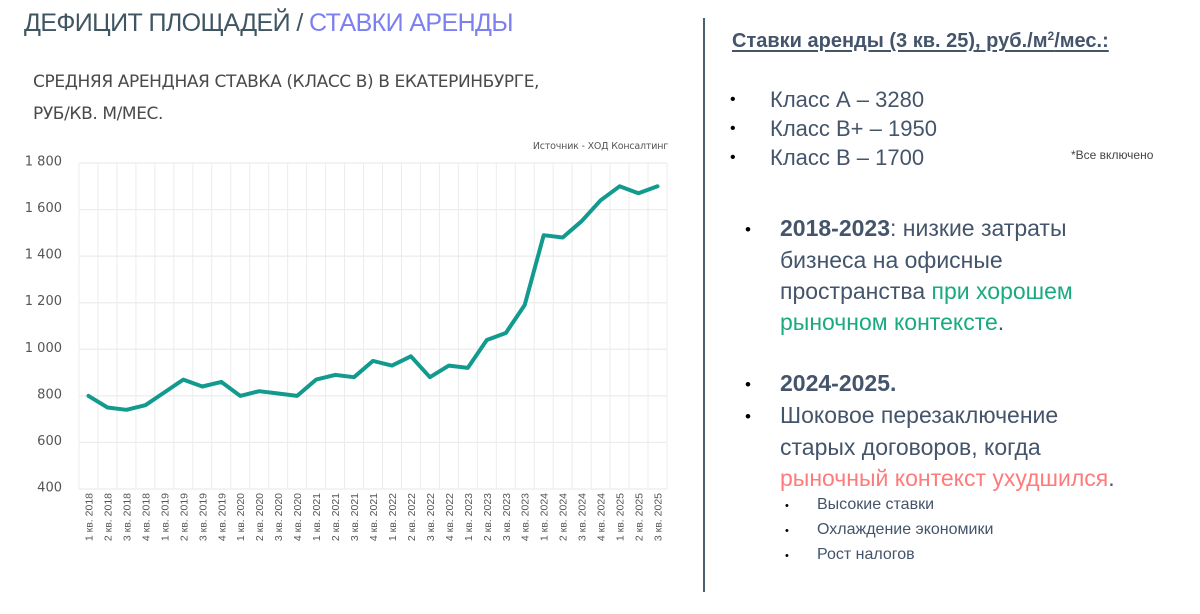 The height and width of the screenshot is (614, 1200). Describe the element at coordinates (411, 23) in the screenshot. I see `page-title-accent: СТАВКИ АРЕНДЫ` at that location.